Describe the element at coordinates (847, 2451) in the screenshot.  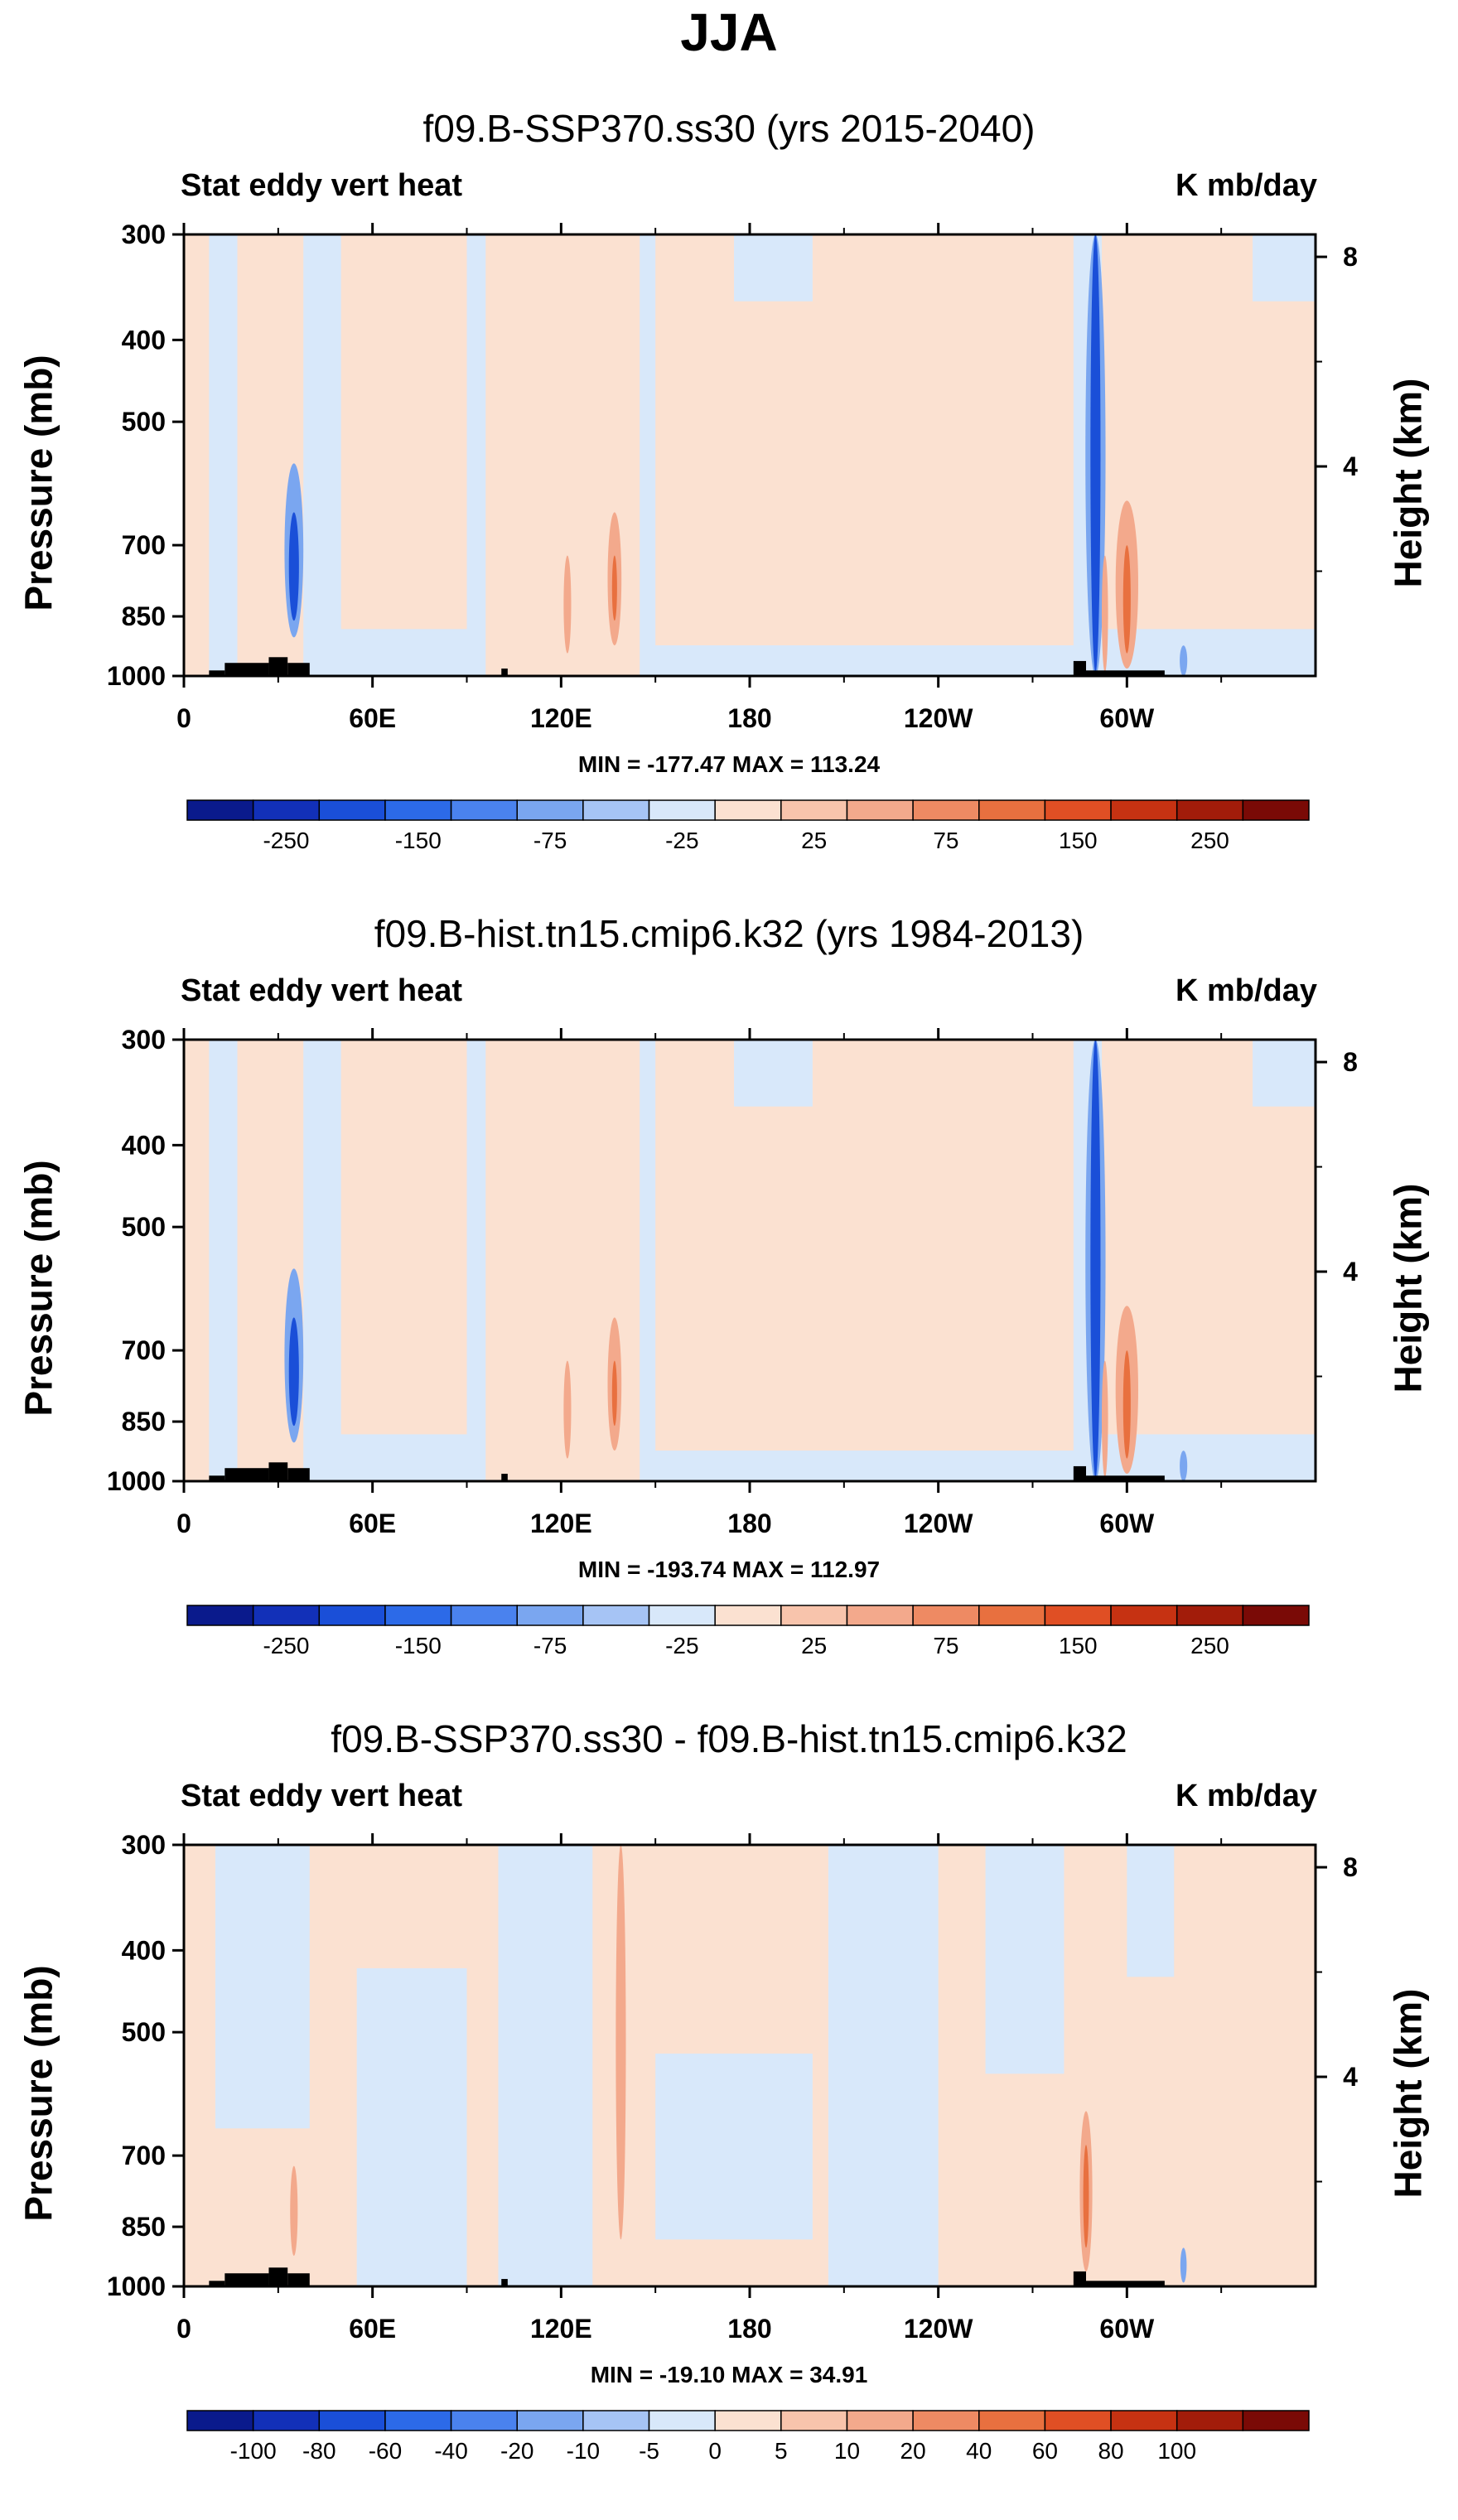
I see `colorbar-label: 10` at that location.